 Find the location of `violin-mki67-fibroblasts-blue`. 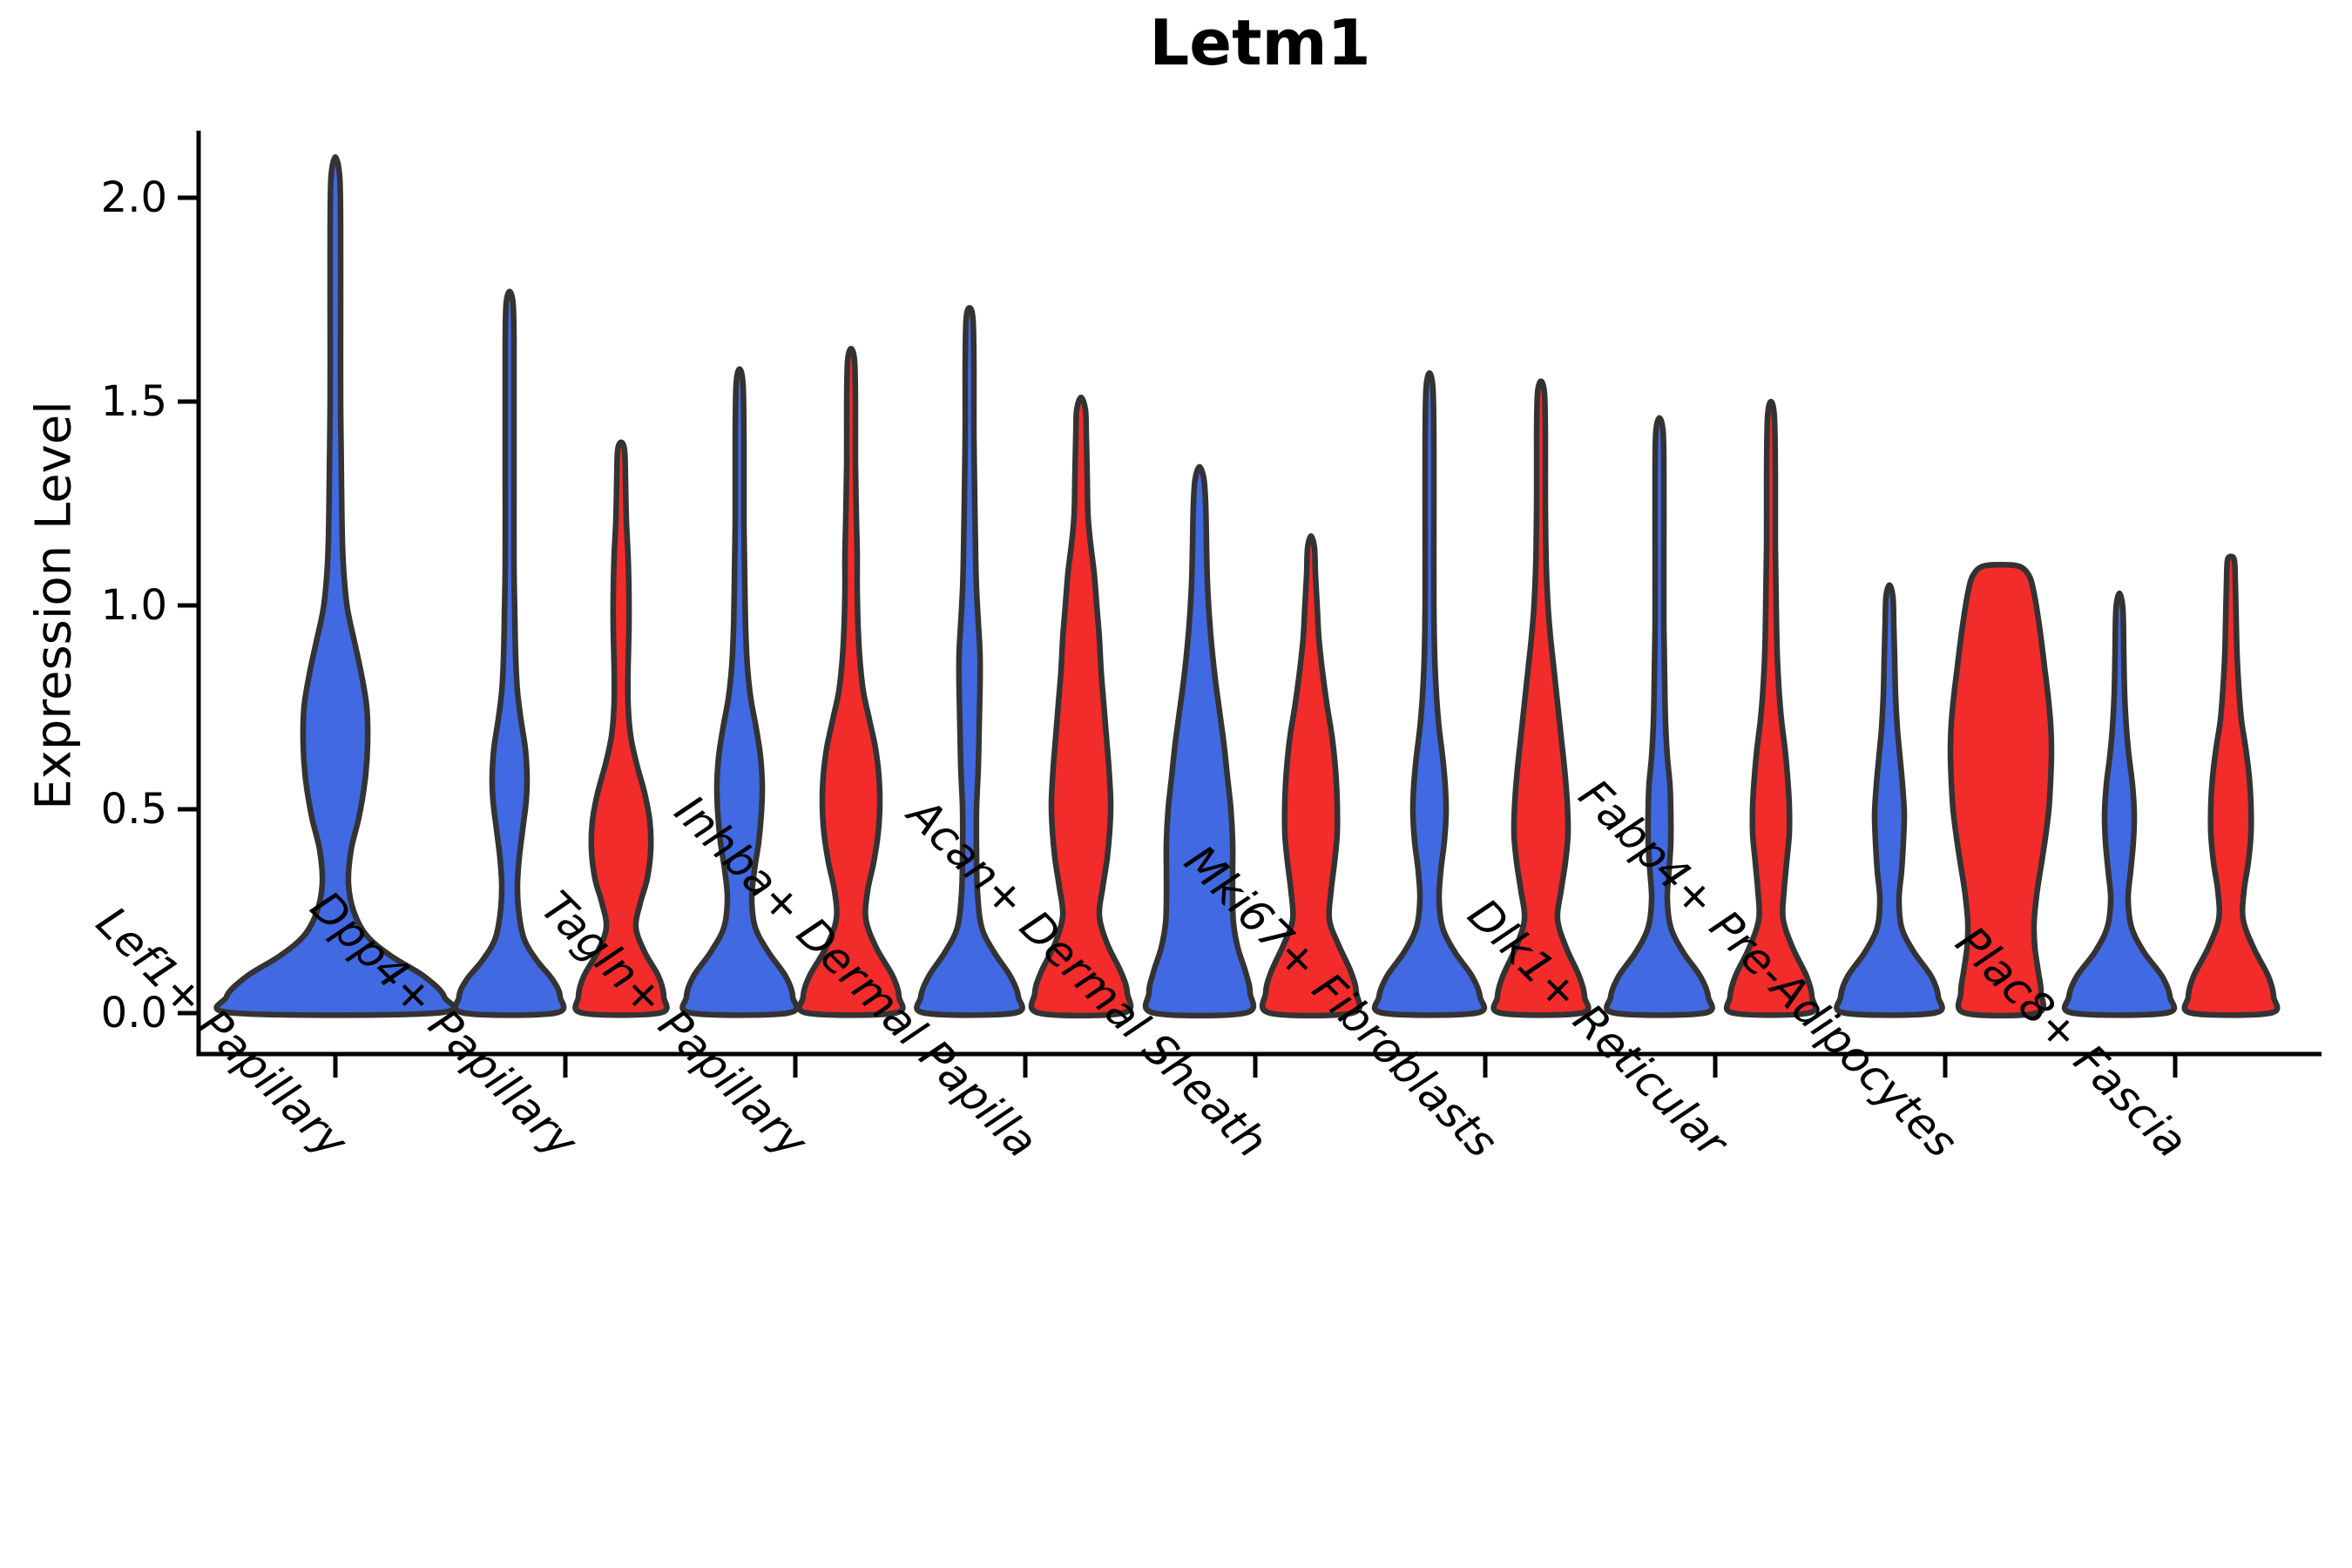

violin-mki67-fibroblasts-blue is located at coordinates (1429, 693).